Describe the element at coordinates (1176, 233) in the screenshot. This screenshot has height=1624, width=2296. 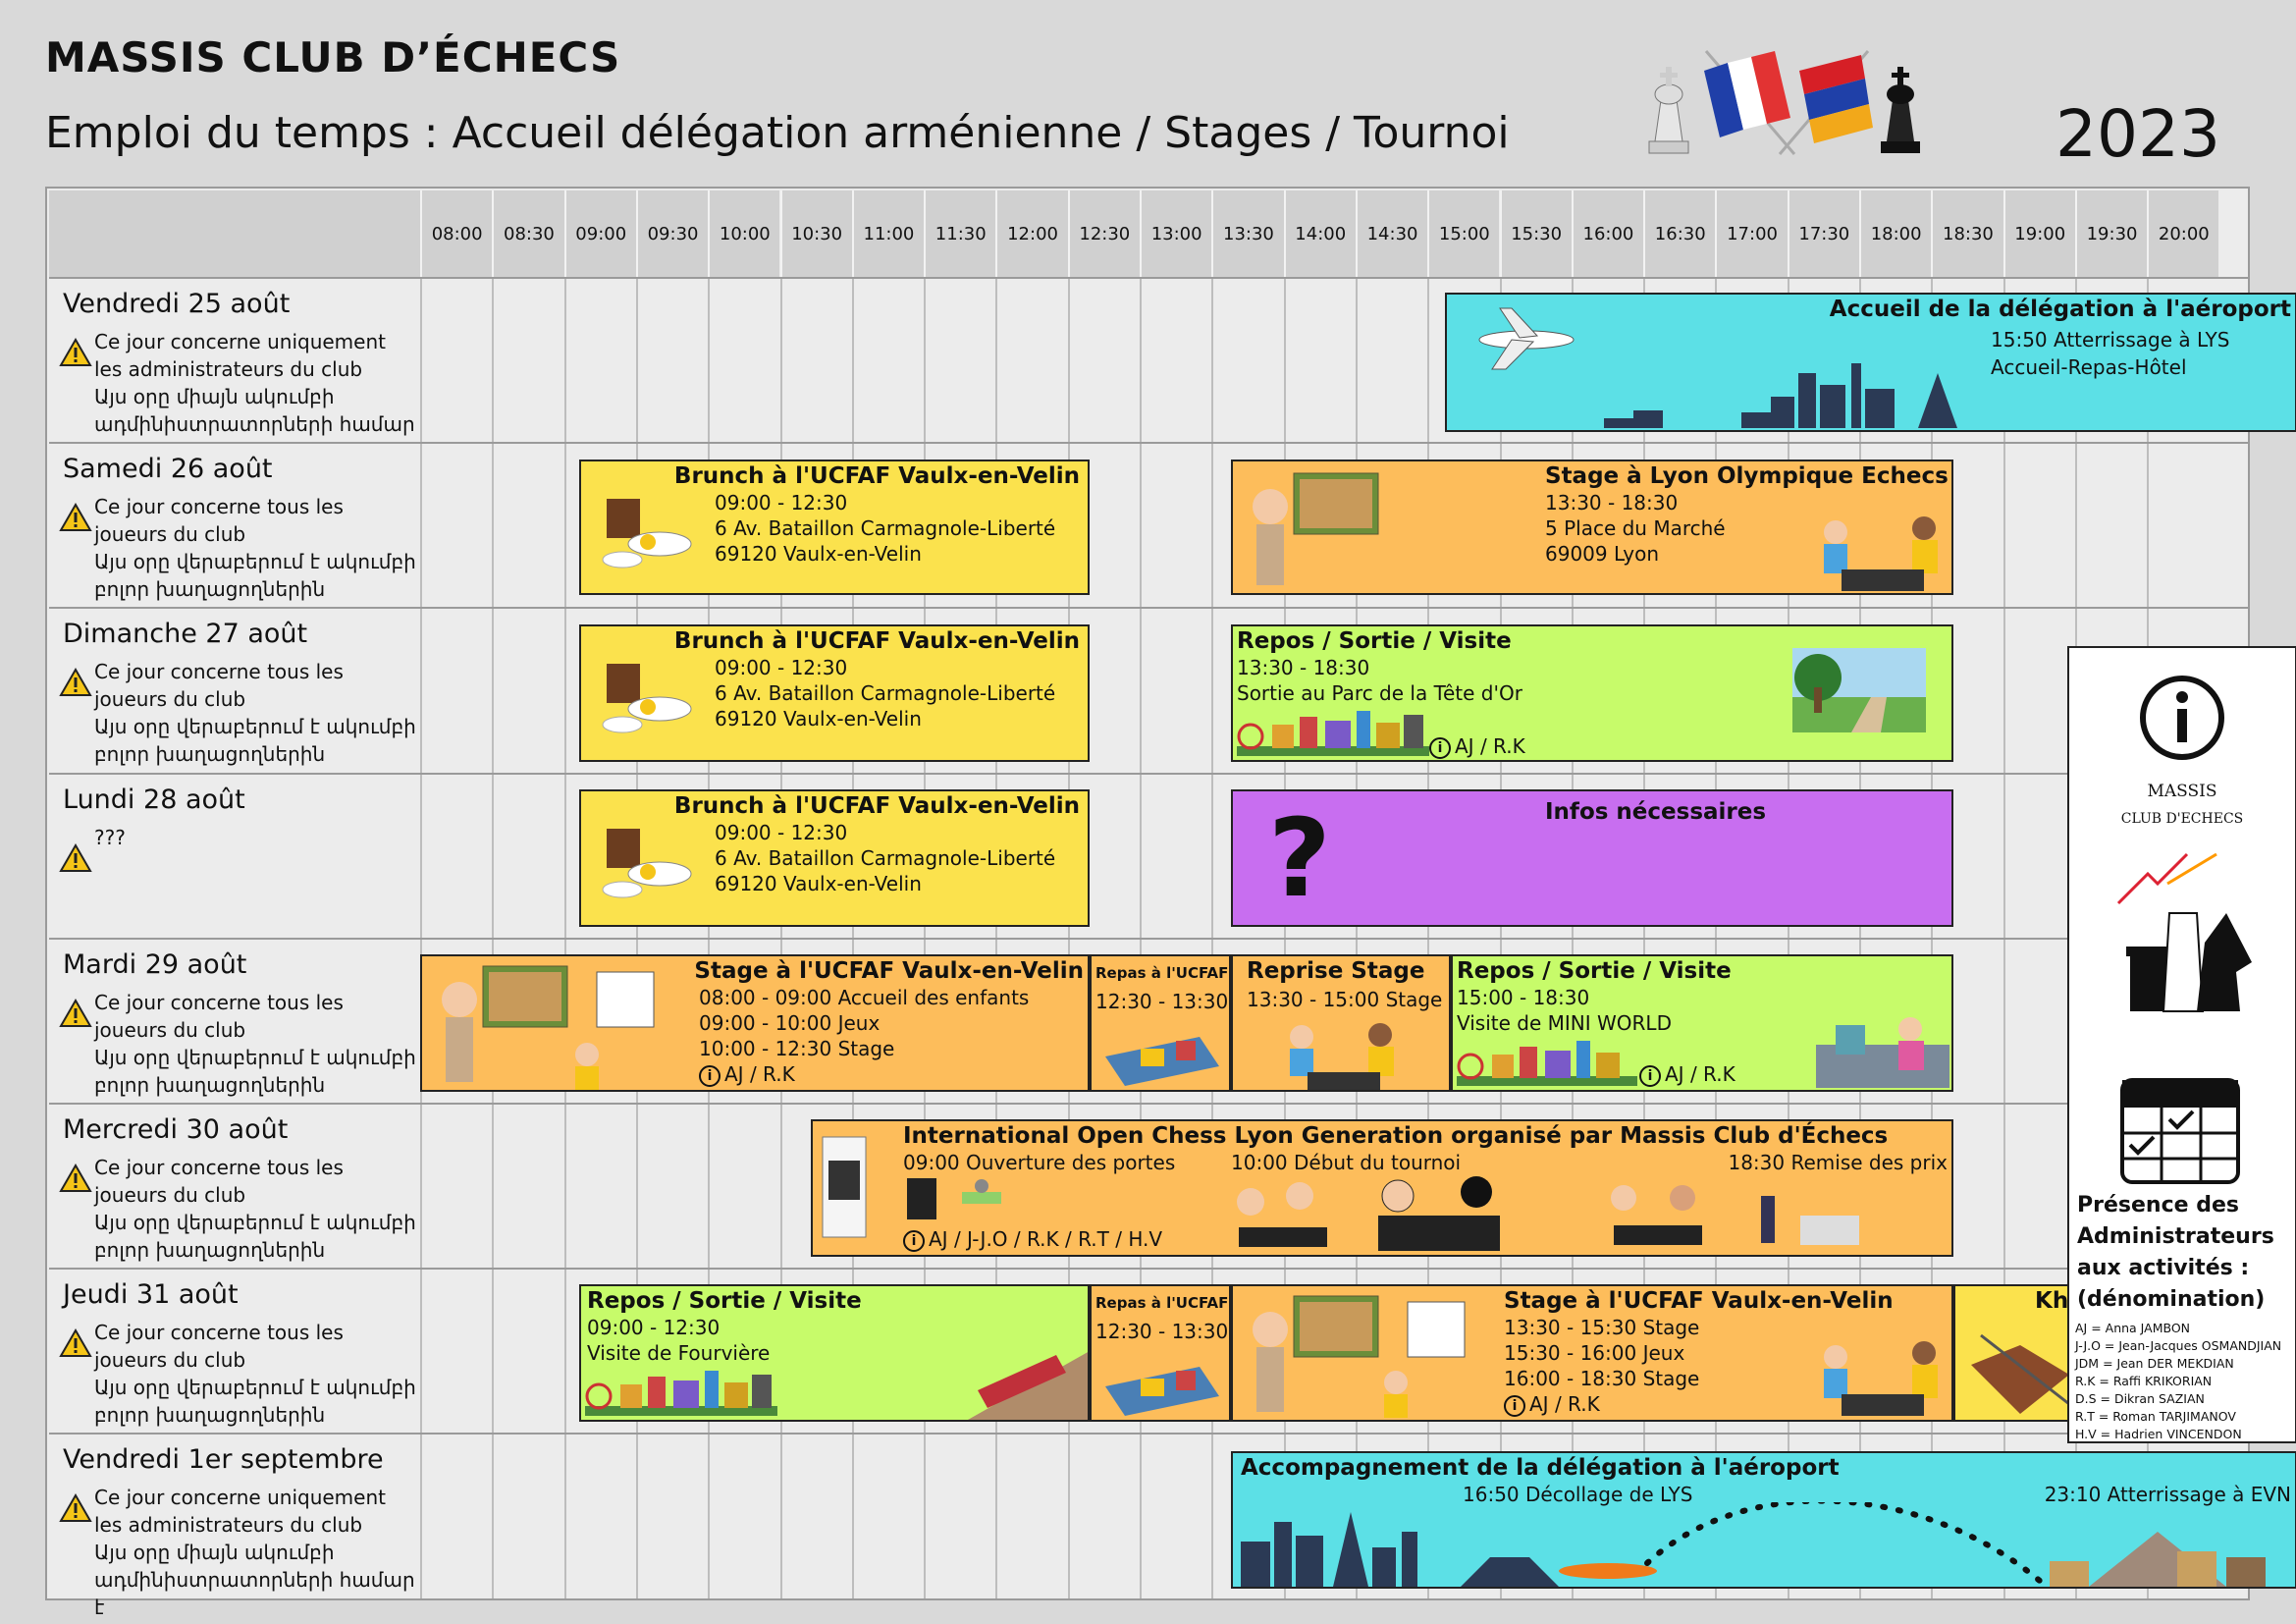
I see `time-header: 13:00` at that location.